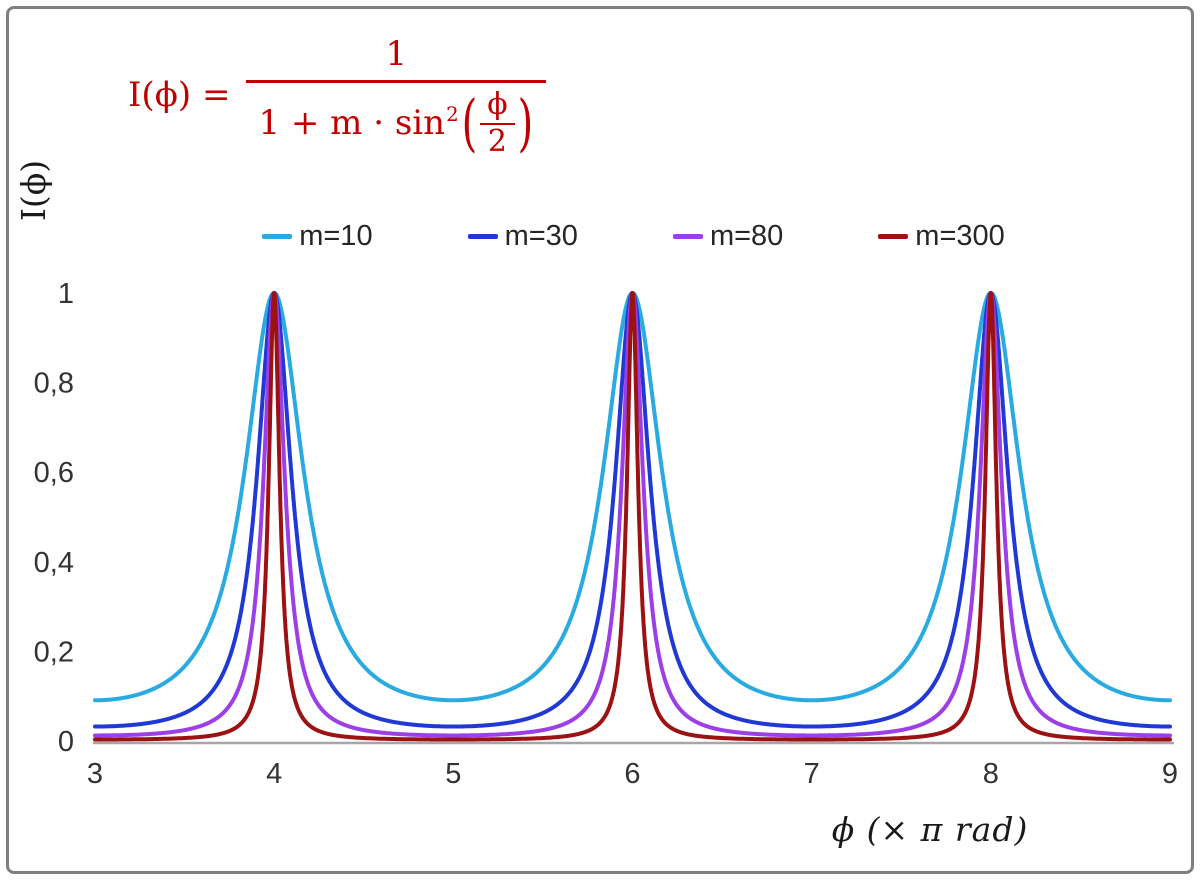 This screenshot has height=880, width=1200. What do you see at coordinates (687, 236) in the screenshot?
I see `legend-swatch-m80` at bounding box center [687, 236].